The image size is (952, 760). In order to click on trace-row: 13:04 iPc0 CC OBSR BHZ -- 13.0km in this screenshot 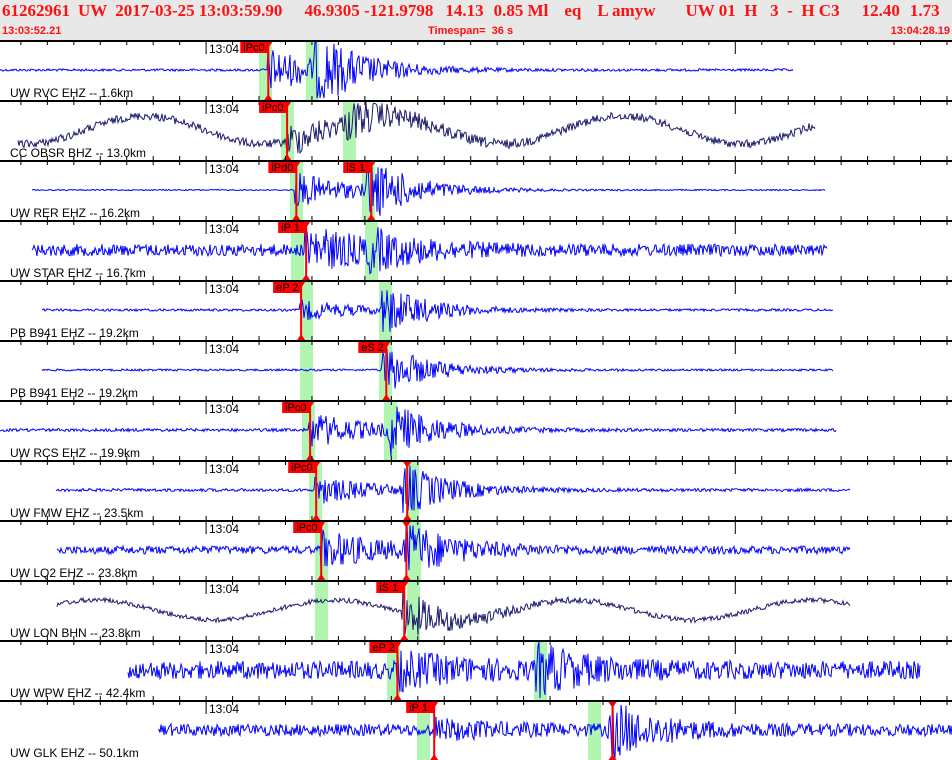, I will do `click(476, 128)`.